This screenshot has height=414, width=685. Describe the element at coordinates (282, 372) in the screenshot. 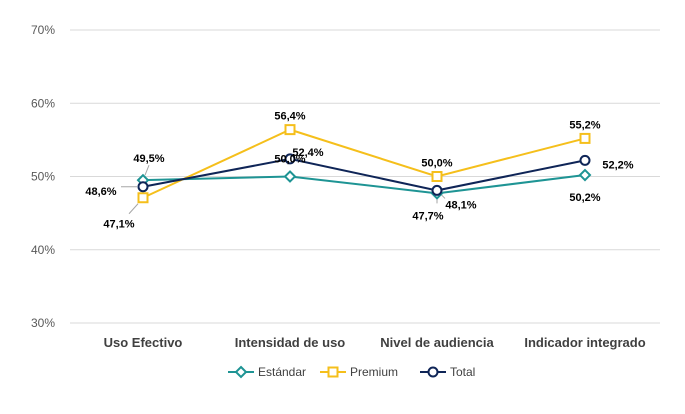

I see `legend-label-estandar: Estándar` at that location.